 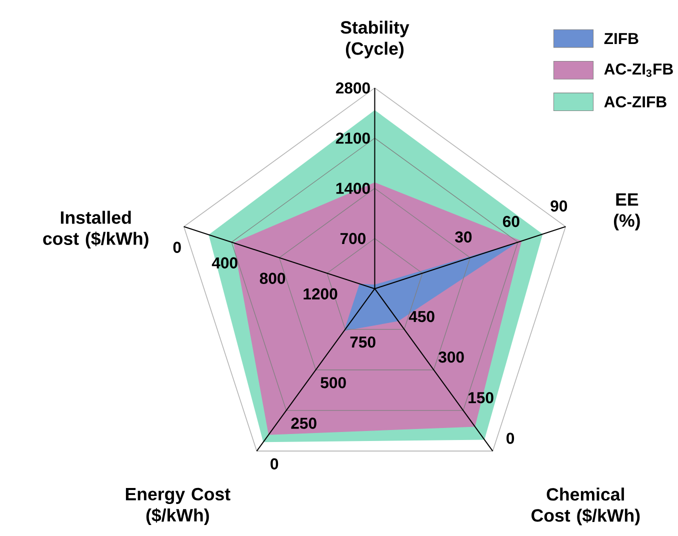 I want to click on text: 300, so click(x=451, y=357).